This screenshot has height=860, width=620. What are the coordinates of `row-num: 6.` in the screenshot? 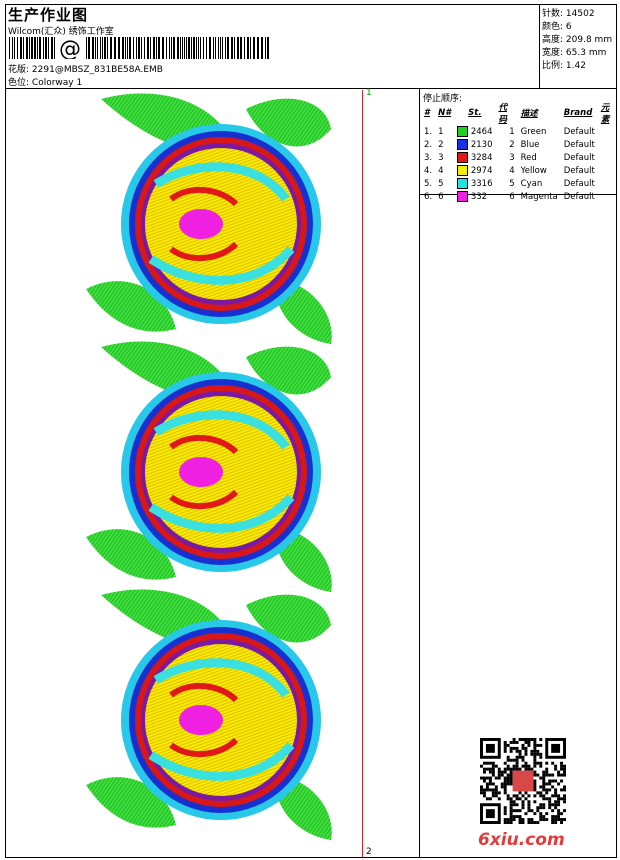 It's located at (428, 196).